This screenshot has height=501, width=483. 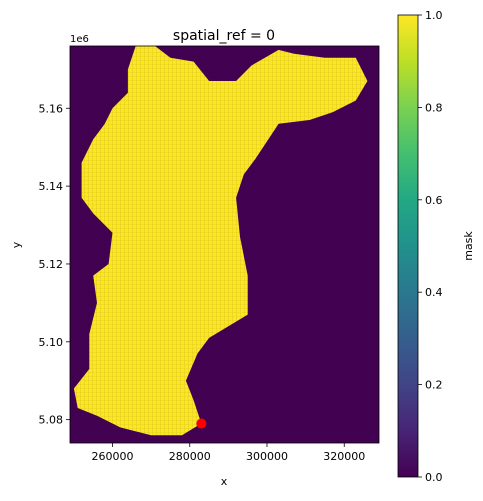 What do you see at coordinates (224, 36) in the screenshot?
I see `chart-title: spatial_ref = 0` at bounding box center [224, 36].